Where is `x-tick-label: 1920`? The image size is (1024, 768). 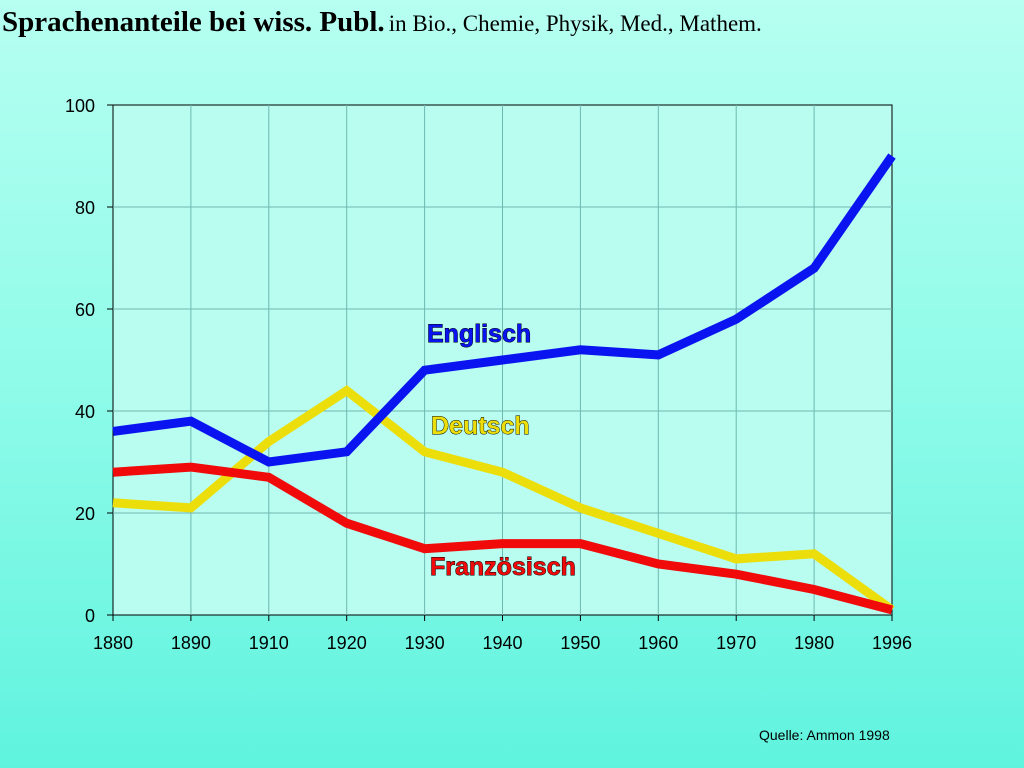 x-tick-label: 1920 is located at coordinates (347, 643).